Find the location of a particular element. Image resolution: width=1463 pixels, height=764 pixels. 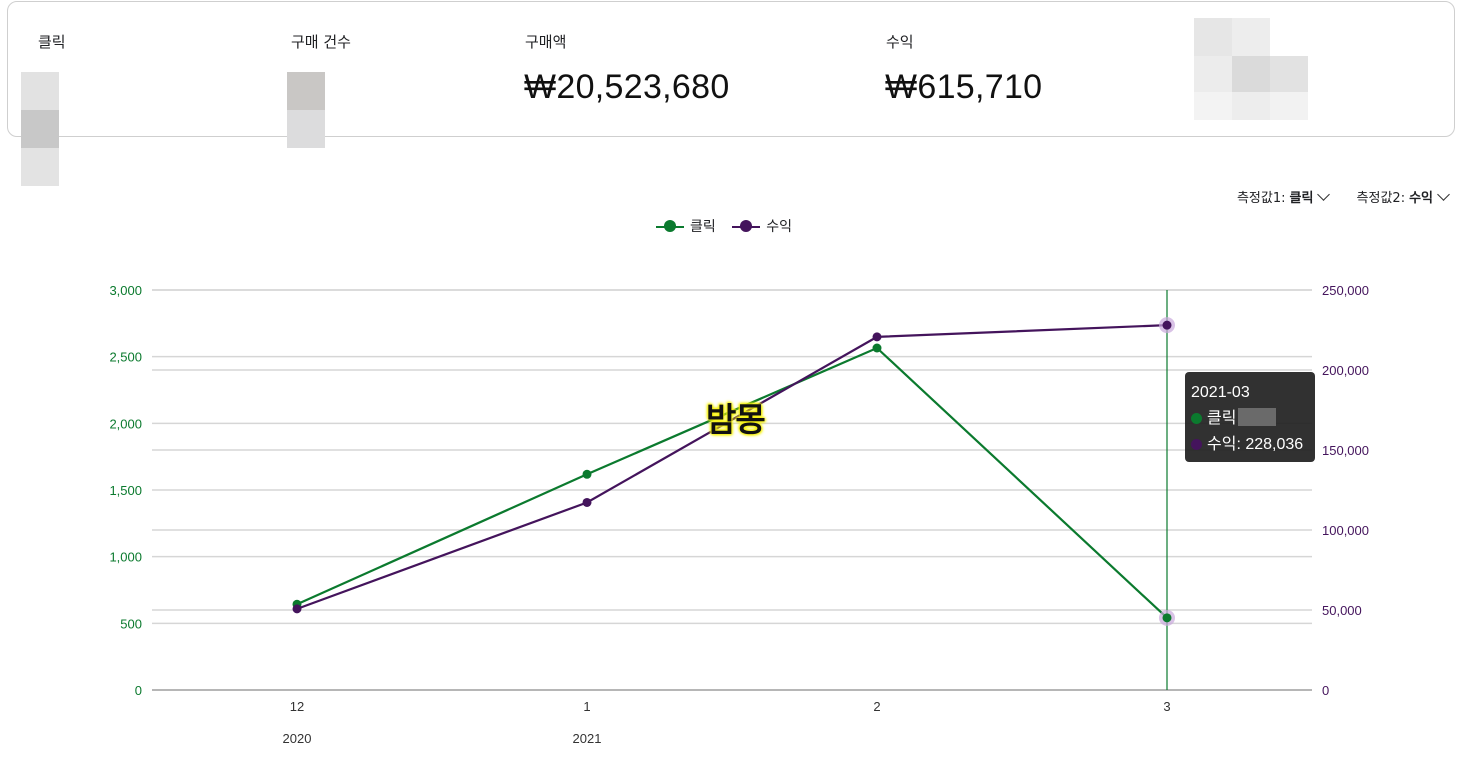

watermark-text: 밤몽 is located at coordinates (736, 419).